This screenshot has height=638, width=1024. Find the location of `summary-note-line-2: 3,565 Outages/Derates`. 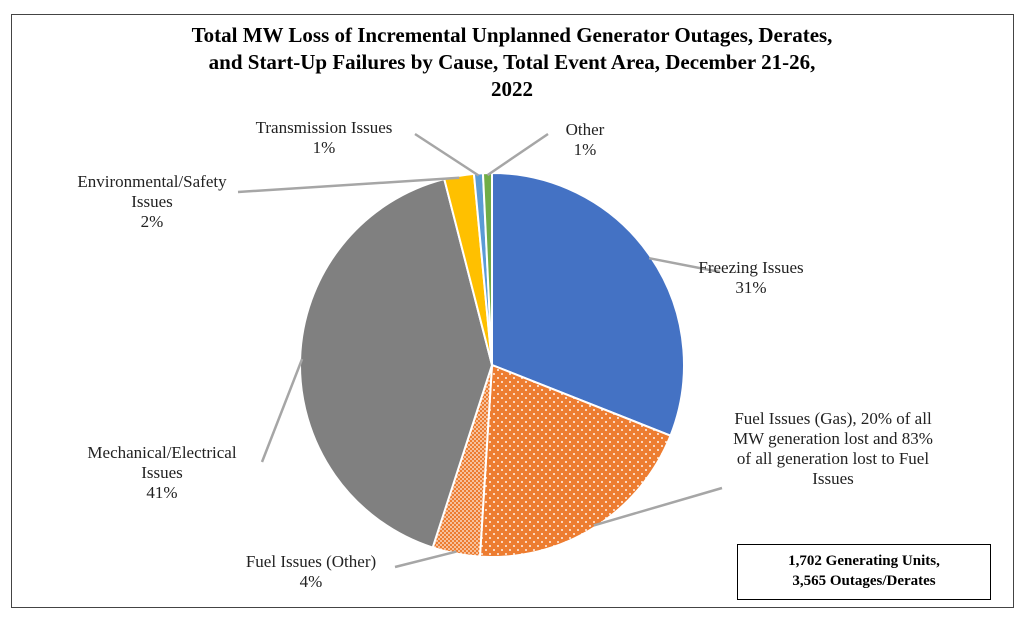

summary-note-line-2: 3,565 Outages/Derates is located at coordinates (864, 581).